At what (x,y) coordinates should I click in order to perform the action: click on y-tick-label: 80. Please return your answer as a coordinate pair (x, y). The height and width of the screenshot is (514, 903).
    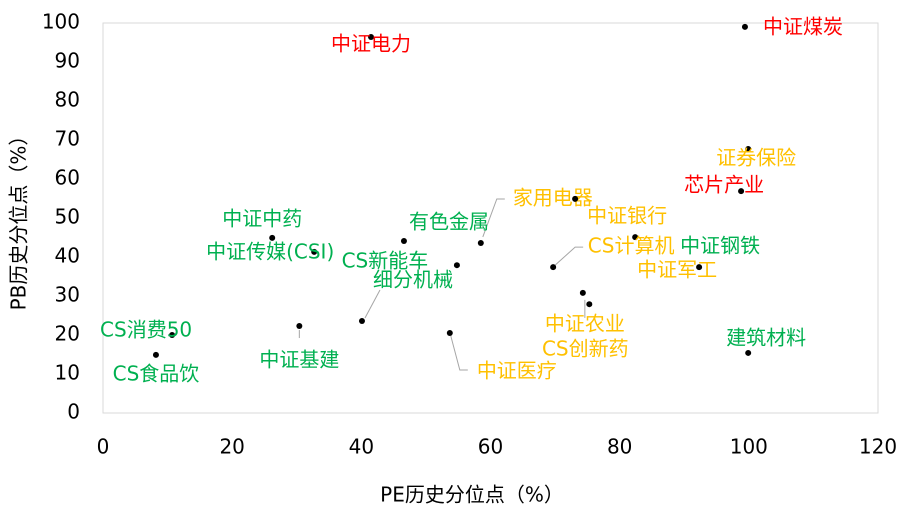
    Looking at the image, I should click on (67, 100).